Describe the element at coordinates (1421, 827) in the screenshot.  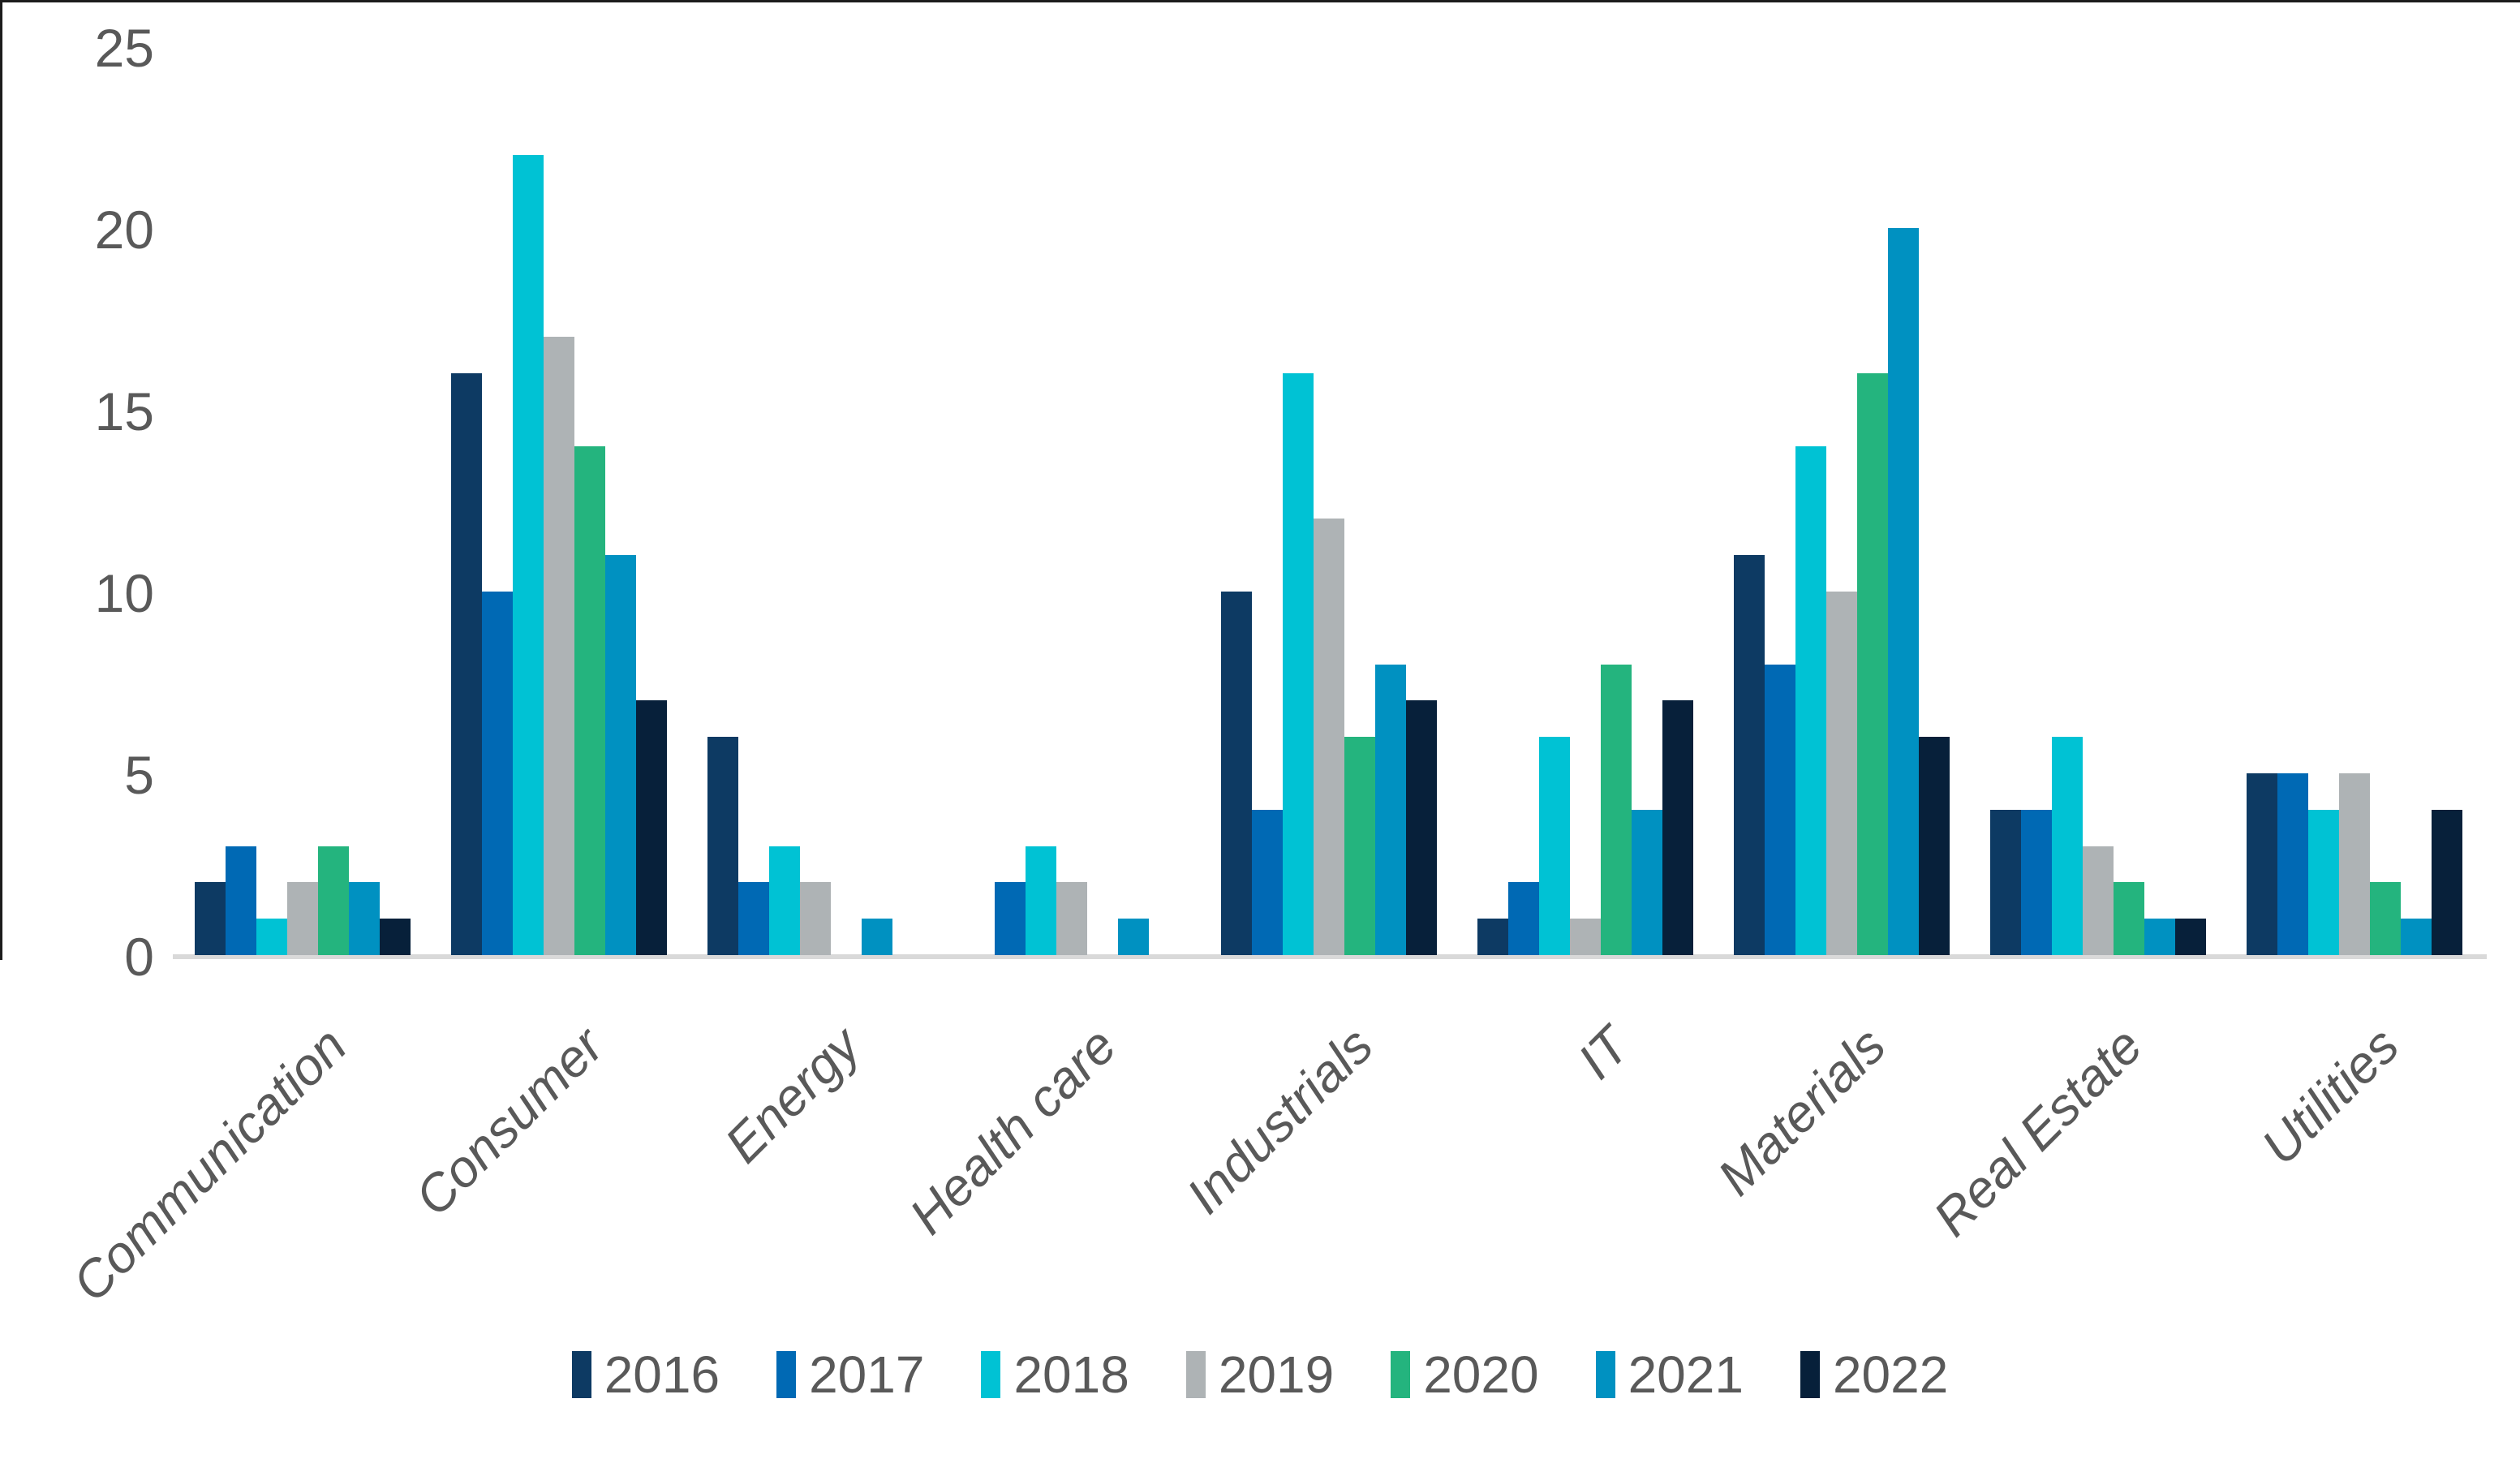
I see `bar-2022-industrials` at that location.